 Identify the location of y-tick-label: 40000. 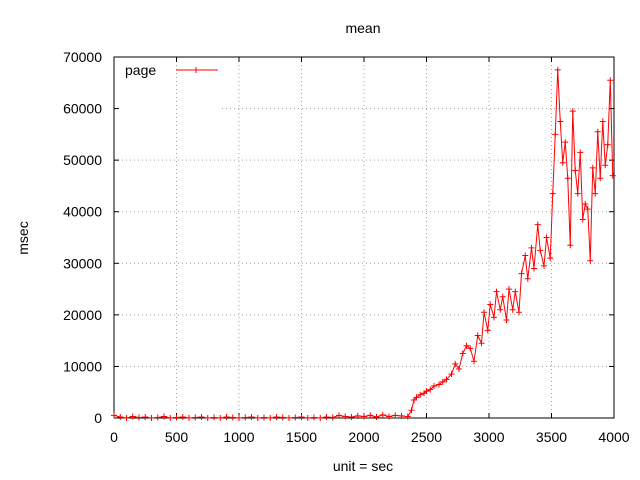
(82, 212).